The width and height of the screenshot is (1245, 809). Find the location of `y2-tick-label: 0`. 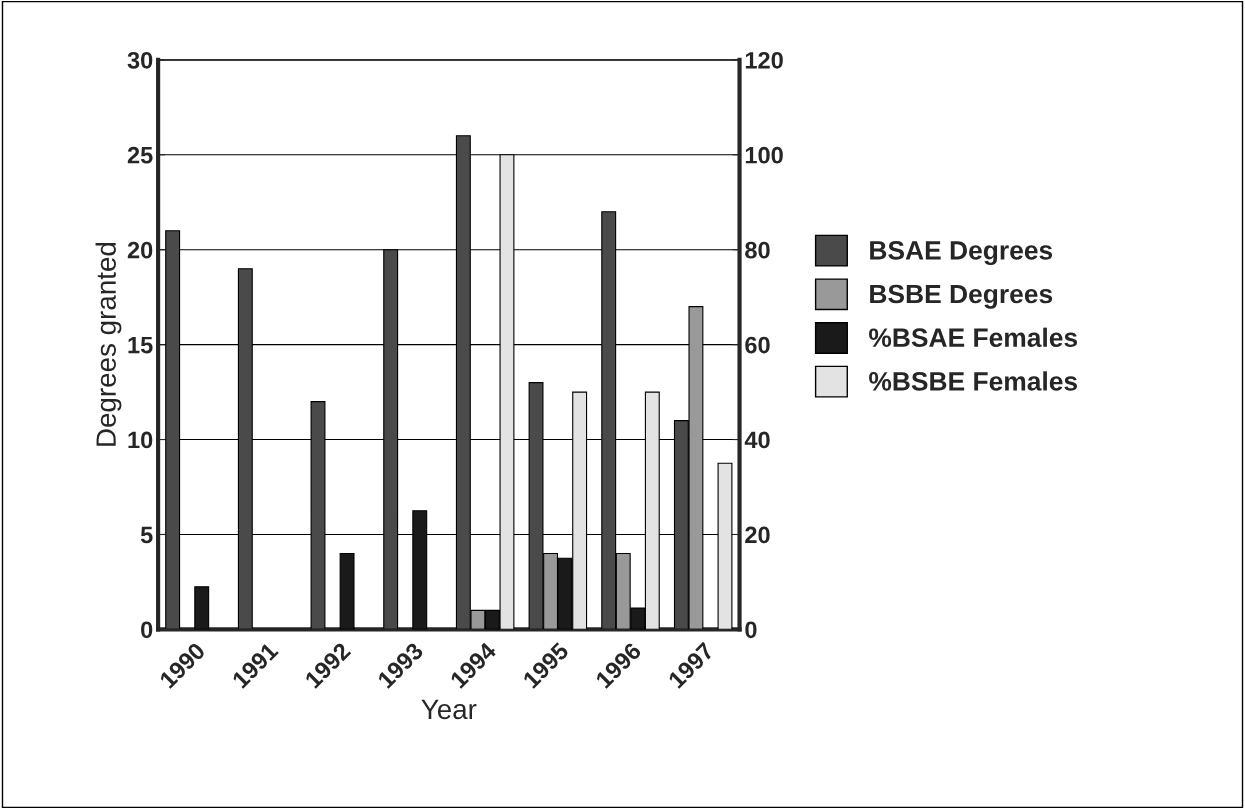

y2-tick-label: 0 is located at coordinates (751, 630).